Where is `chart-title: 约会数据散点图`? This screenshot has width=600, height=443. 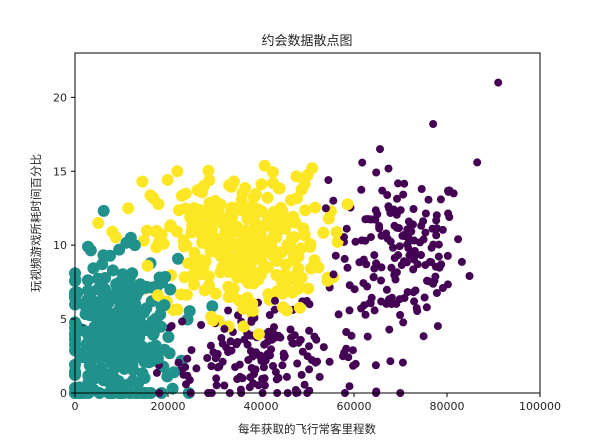 chart-title: 约会数据散点图 is located at coordinates (306, 41).